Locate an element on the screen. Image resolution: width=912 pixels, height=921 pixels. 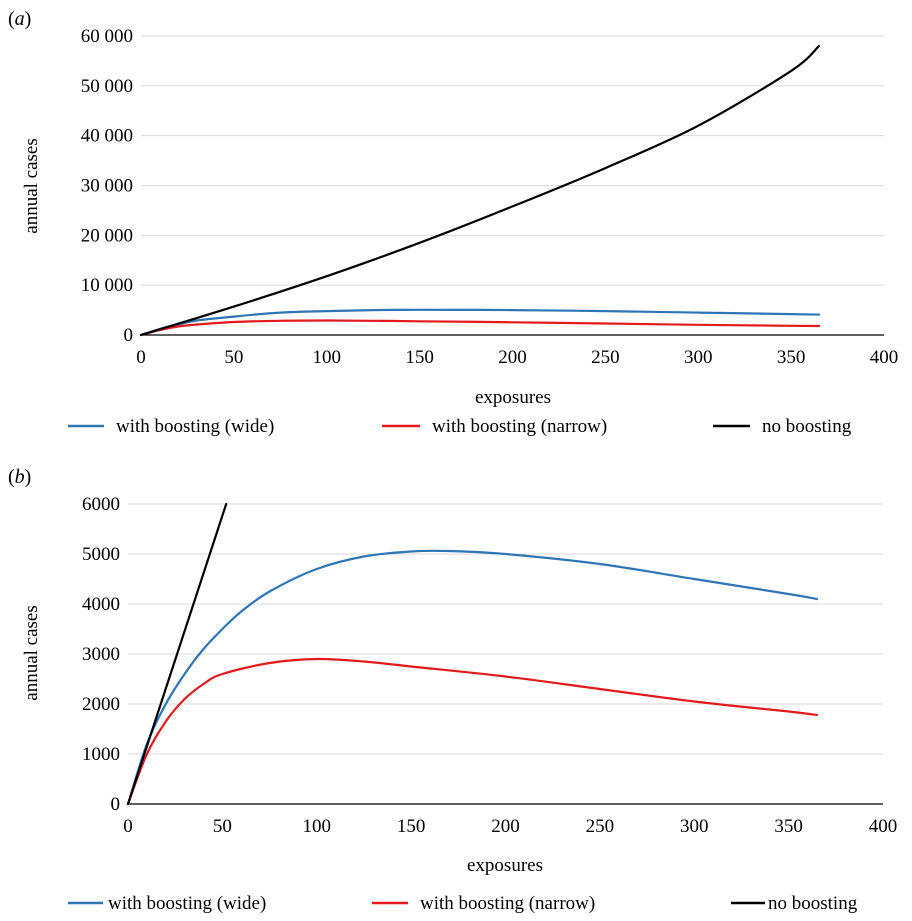
panel-label: (b) is located at coordinates (19, 477).